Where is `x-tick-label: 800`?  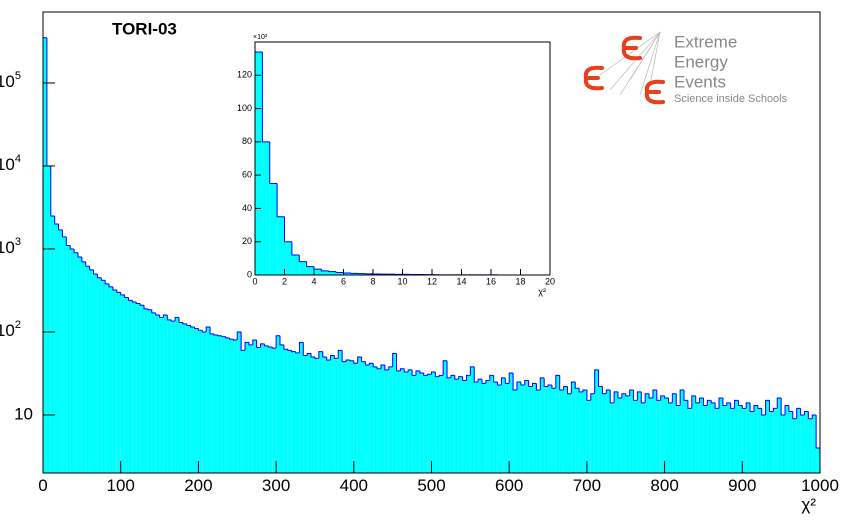
x-tick-label: 800 is located at coordinates (664, 485).